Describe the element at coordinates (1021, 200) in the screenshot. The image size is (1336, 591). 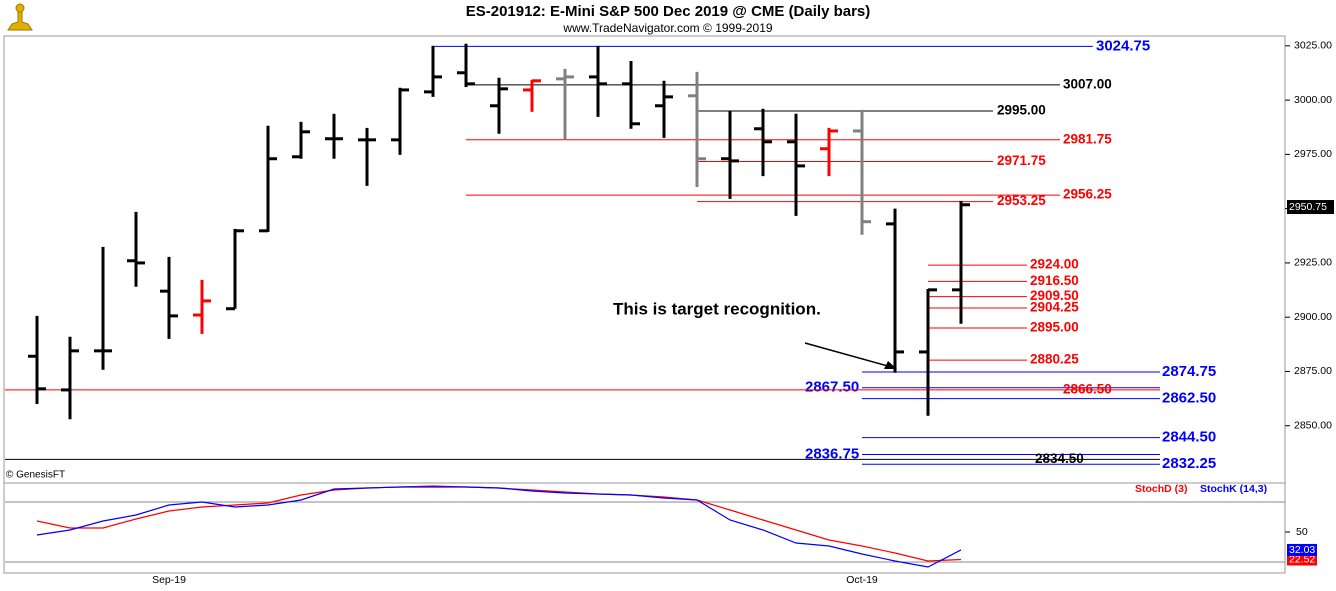
I see `level-label: 2953.25` at that location.